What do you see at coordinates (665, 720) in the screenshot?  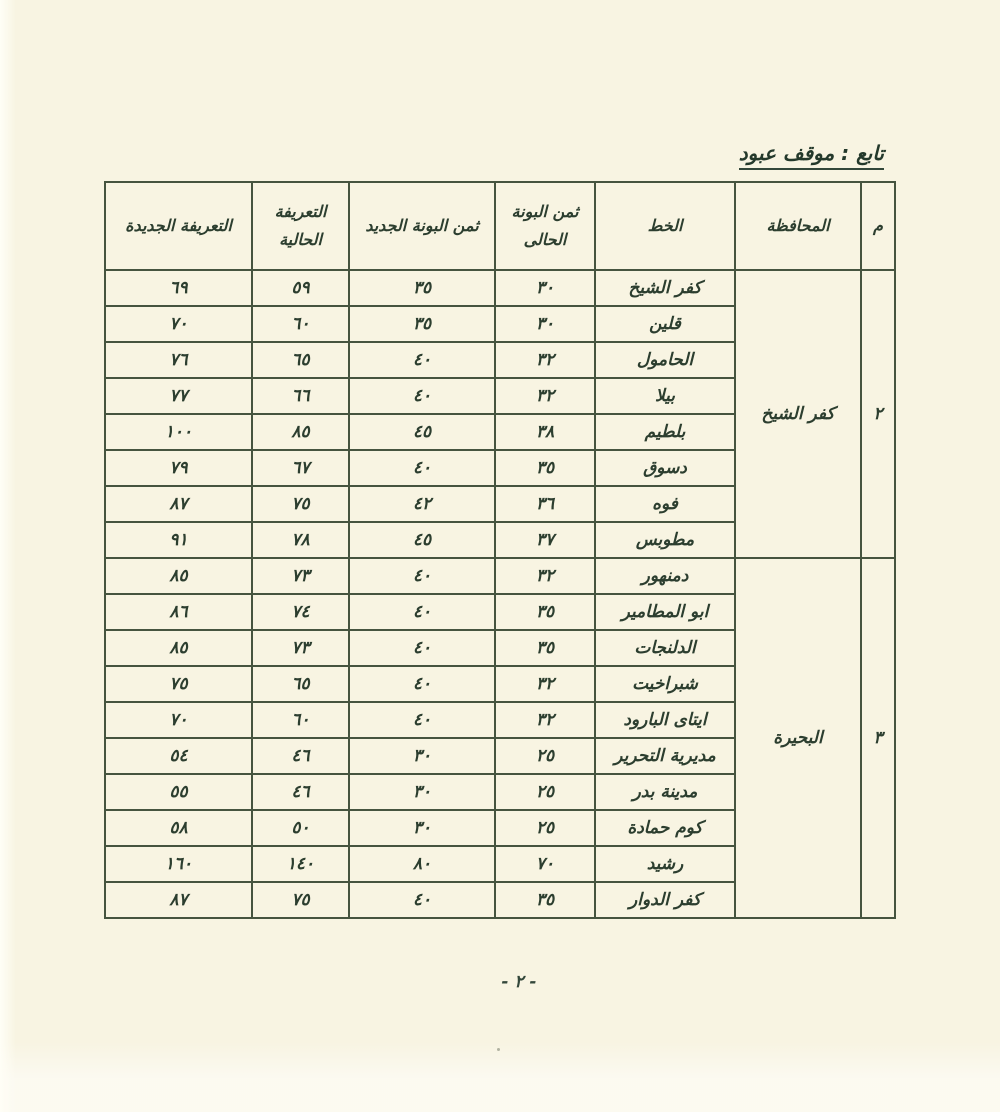 I see `line-cell: ايتاى البارود` at bounding box center [665, 720].